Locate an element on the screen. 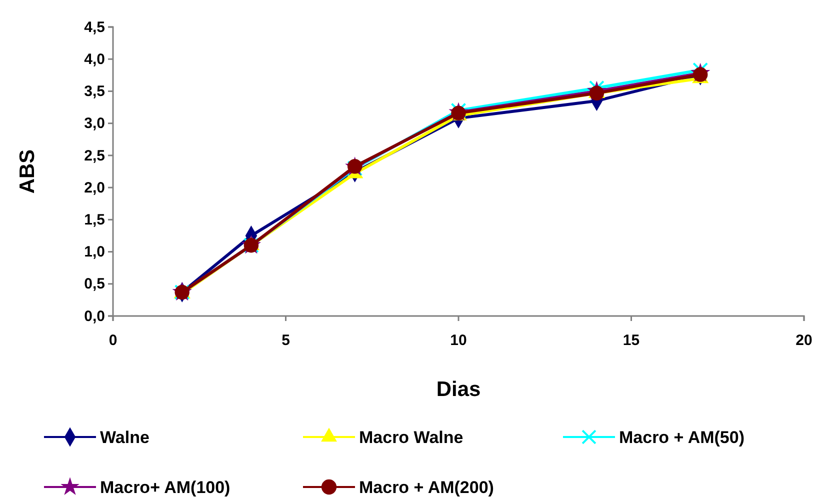  x-tick-label: 10 is located at coordinates (458, 340).